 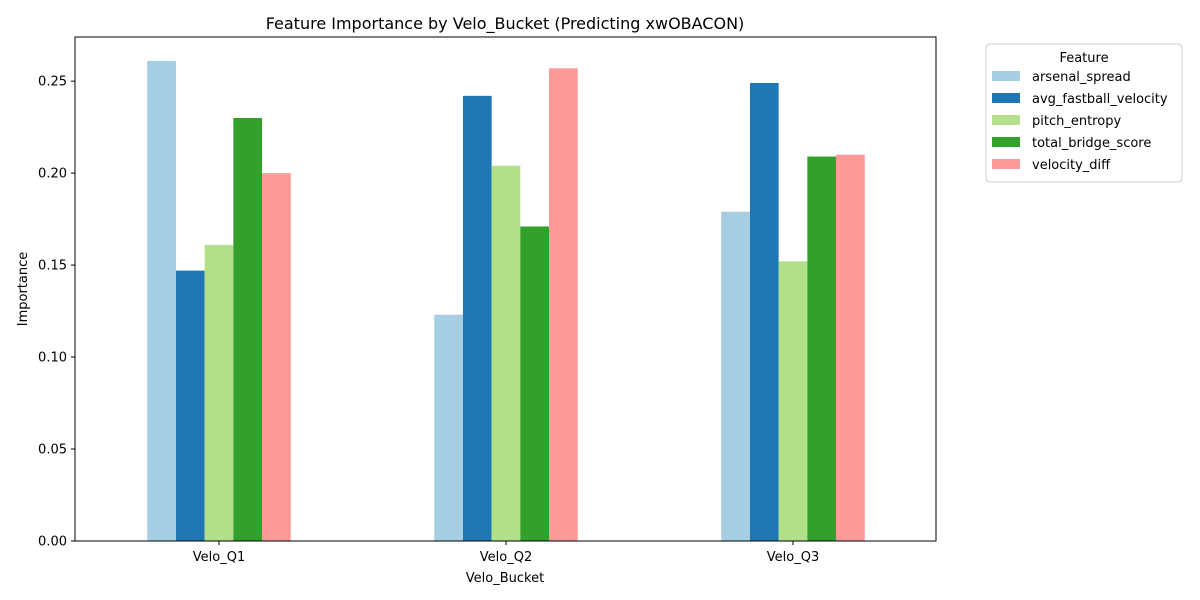 I want to click on bar-avg_fastball_velocity-Velo_Q3, so click(x=764, y=312).